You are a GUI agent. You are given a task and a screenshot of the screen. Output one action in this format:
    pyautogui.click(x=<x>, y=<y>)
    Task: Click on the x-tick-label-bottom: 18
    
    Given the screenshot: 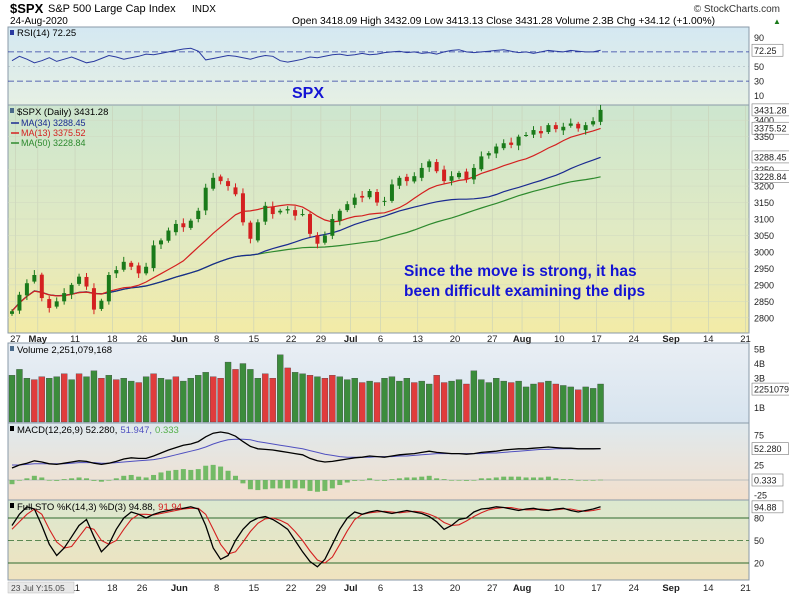 What is the action you would take?
    pyautogui.click(x=112, y=588)
    